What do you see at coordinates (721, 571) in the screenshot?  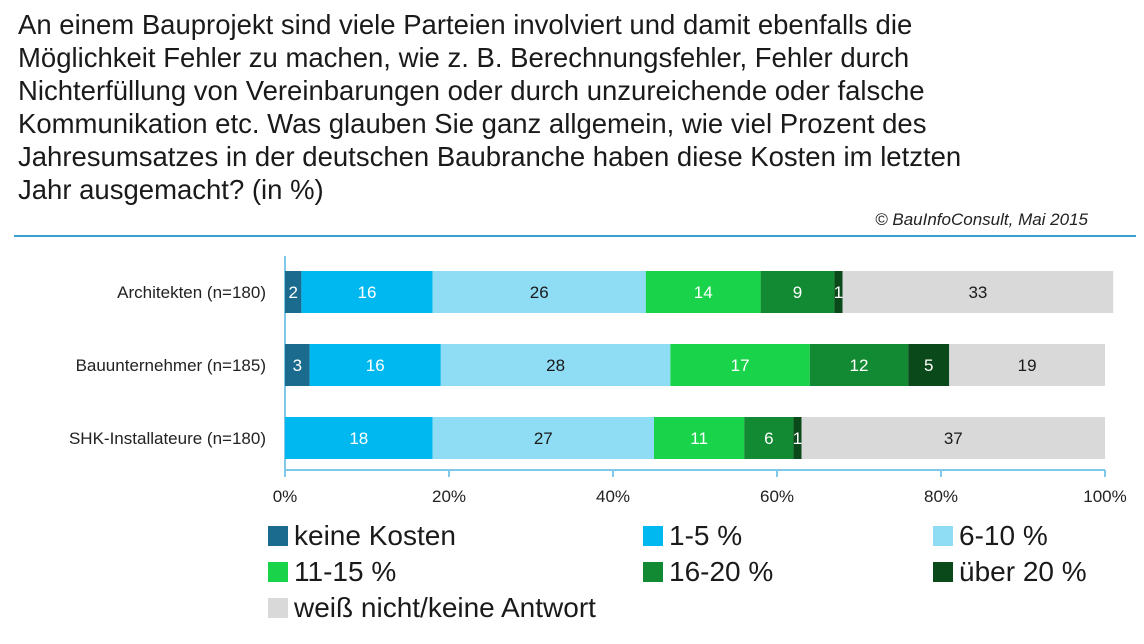 I see `legend-label: 16-20 %` at bounding box center [721, 571].